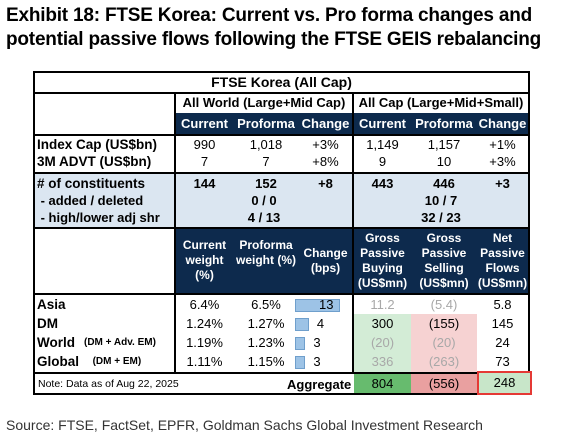 The width and height of the screenshot is (574, 438). Describe the element at coordinates (382, 323) in the screenshot. I see `flow-cell-buying: 300` at that location.